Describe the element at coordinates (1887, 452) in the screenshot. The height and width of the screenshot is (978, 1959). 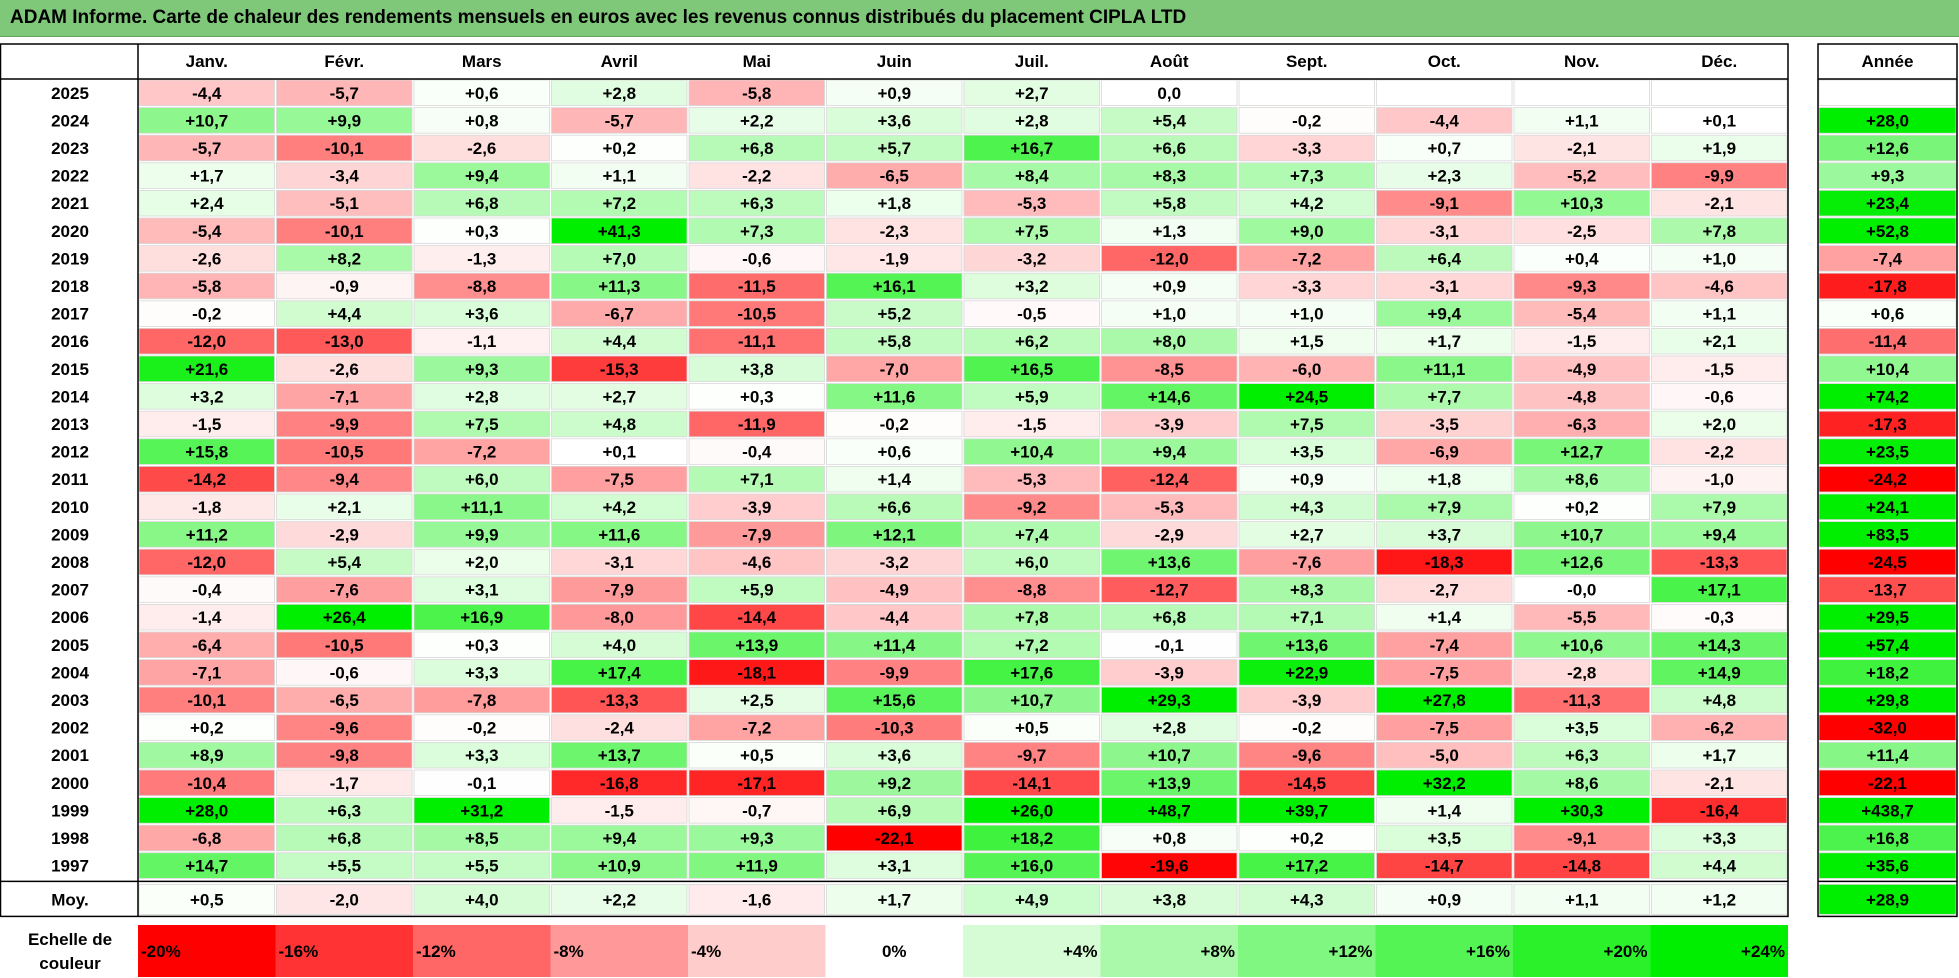
I see `annual-value: +23,5` at that location.